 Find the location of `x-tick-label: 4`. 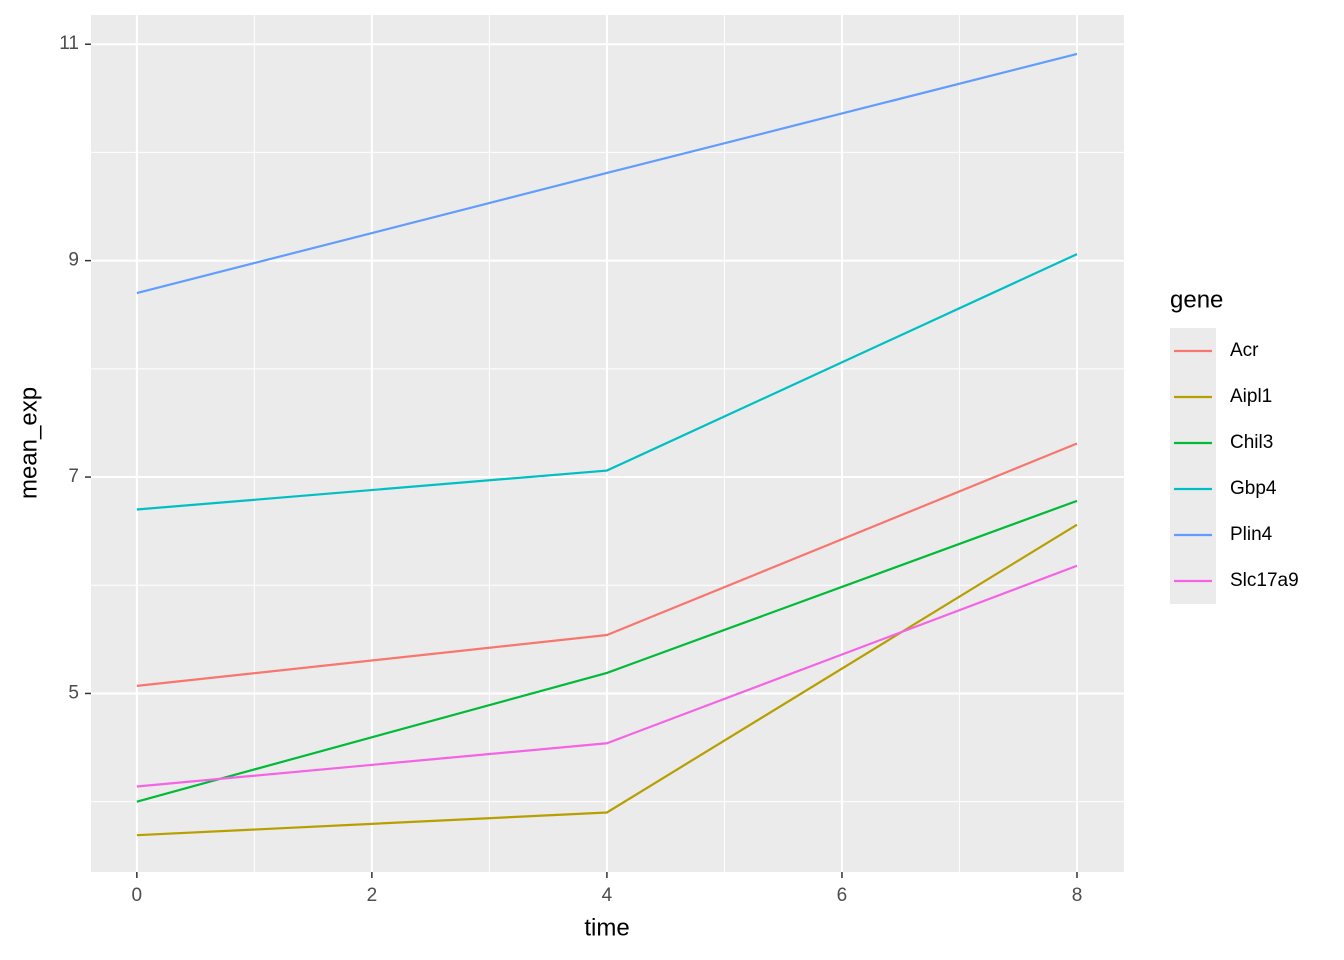

x-tick-label: 4 is located at coordinates (607, 895).